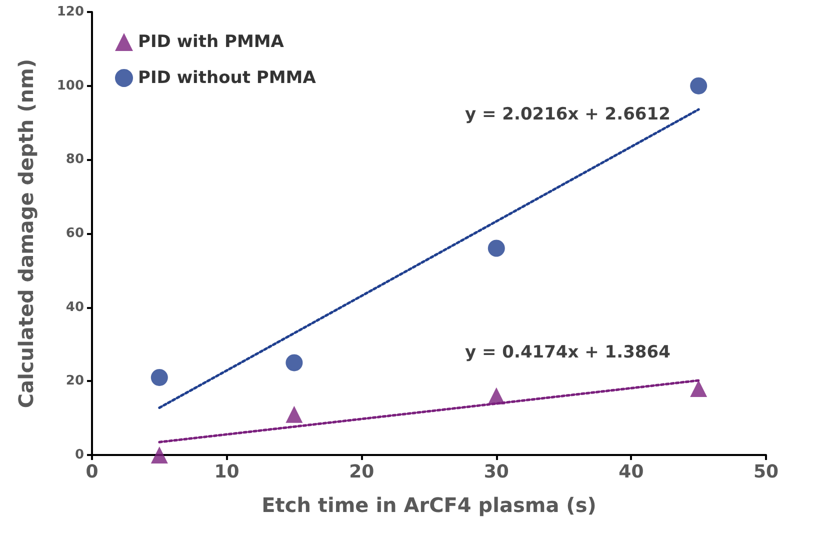  What do you see at coordinates (766, 472) in the screenshot?
I see `x-tick-label: 50` at bounding box center [766, 472].